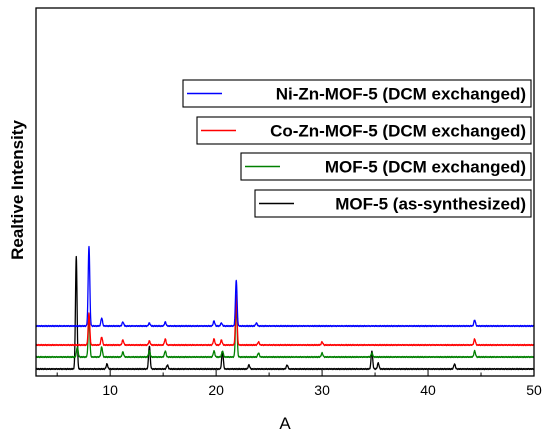  I want to click on legend-label: Ni-Zn-MOF-5 (DCM exchanged), so click(401, 94).